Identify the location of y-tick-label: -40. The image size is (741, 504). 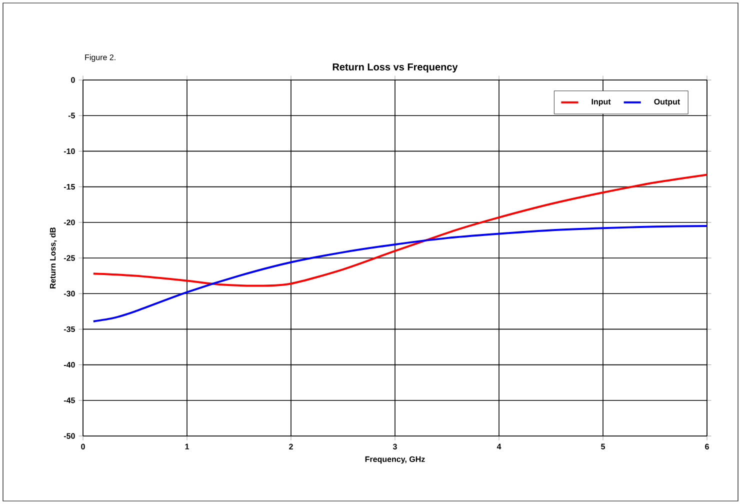
(69, 365).